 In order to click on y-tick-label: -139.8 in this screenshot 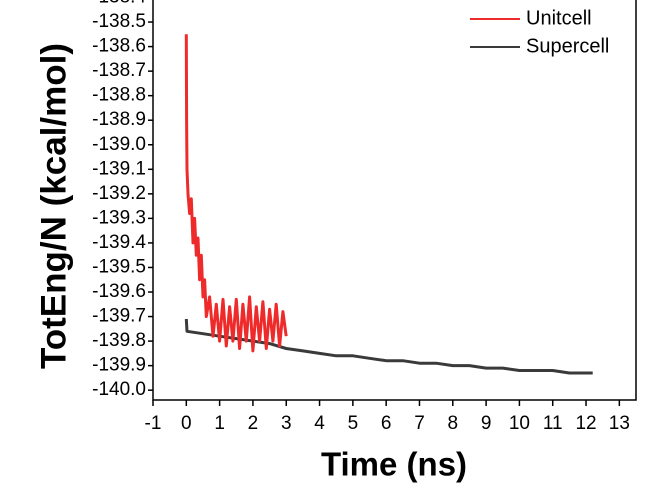, I will do `click(119, 340)`.